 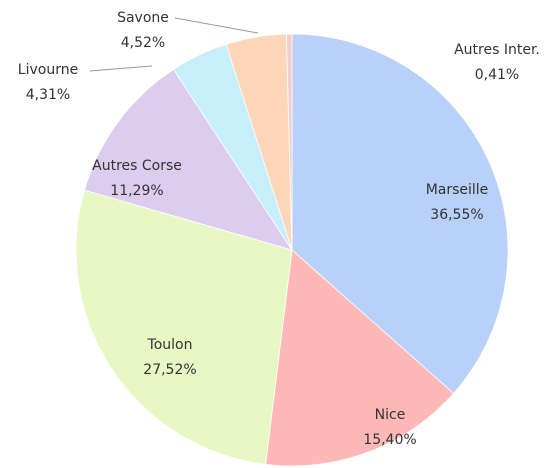 What do you see at coordinates (497, 75) in the screenshot?
I see `slice-value-label: 0,41%` at bounding box center [497, 75].